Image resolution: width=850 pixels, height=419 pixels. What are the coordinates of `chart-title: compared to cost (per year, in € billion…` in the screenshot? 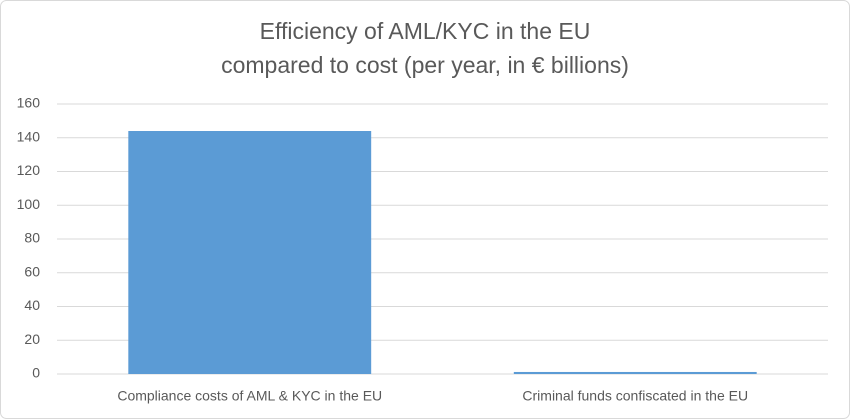 It's located at (425, 65).